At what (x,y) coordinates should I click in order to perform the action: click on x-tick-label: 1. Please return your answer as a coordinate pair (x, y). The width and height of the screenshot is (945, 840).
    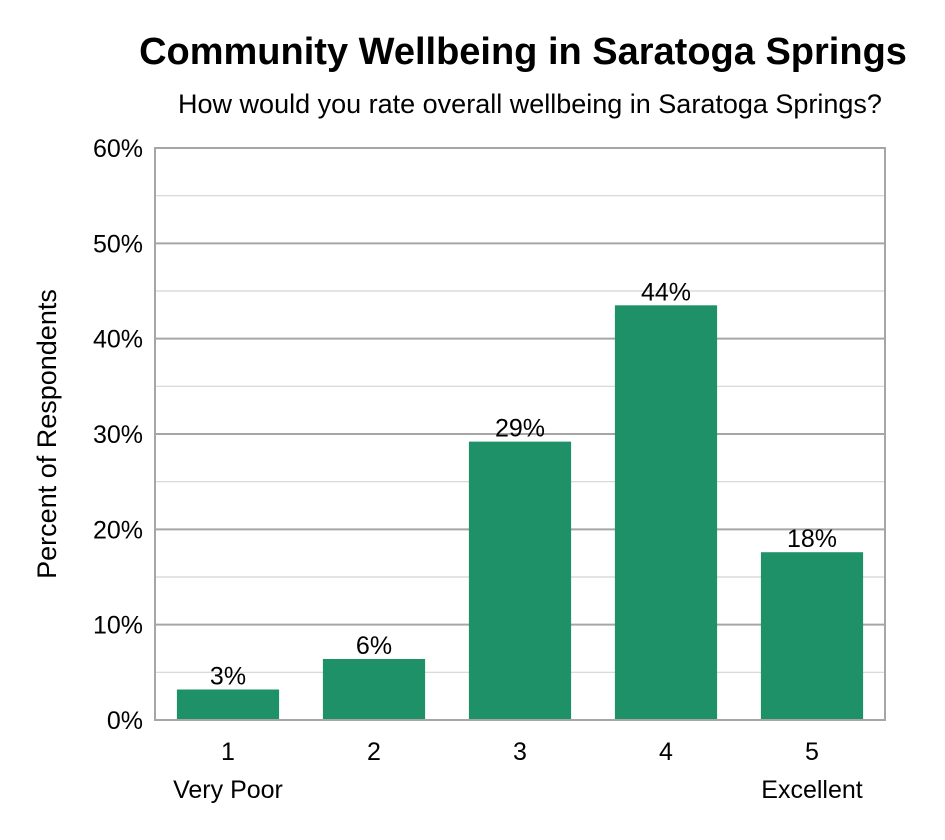
    Looking at the image, I should click on (228, 752).